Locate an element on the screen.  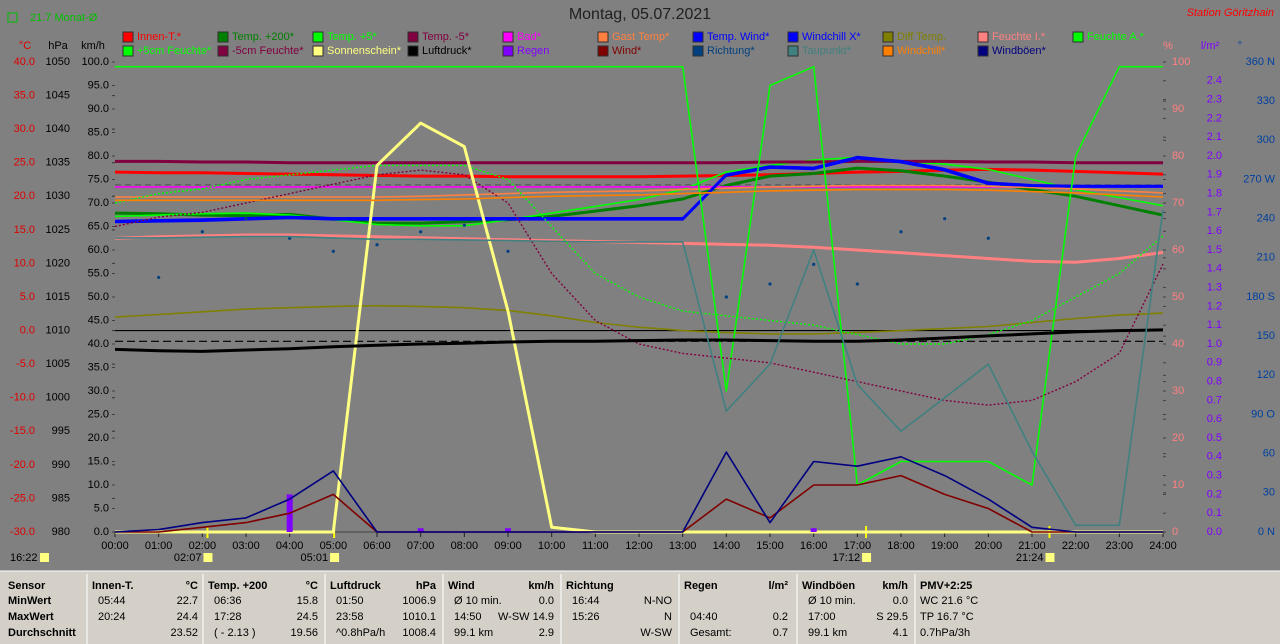
table-cell: 05:44 is located at coordinates (112, 601).